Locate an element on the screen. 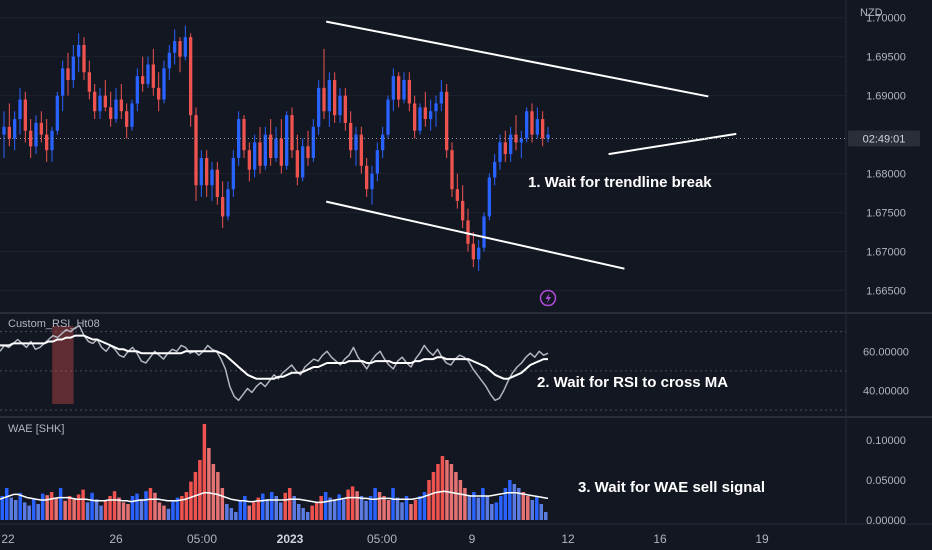 Image resolution: width=932 pixels, height=550 pixels. trendline-rising-support is located at coordinates (672, 144).